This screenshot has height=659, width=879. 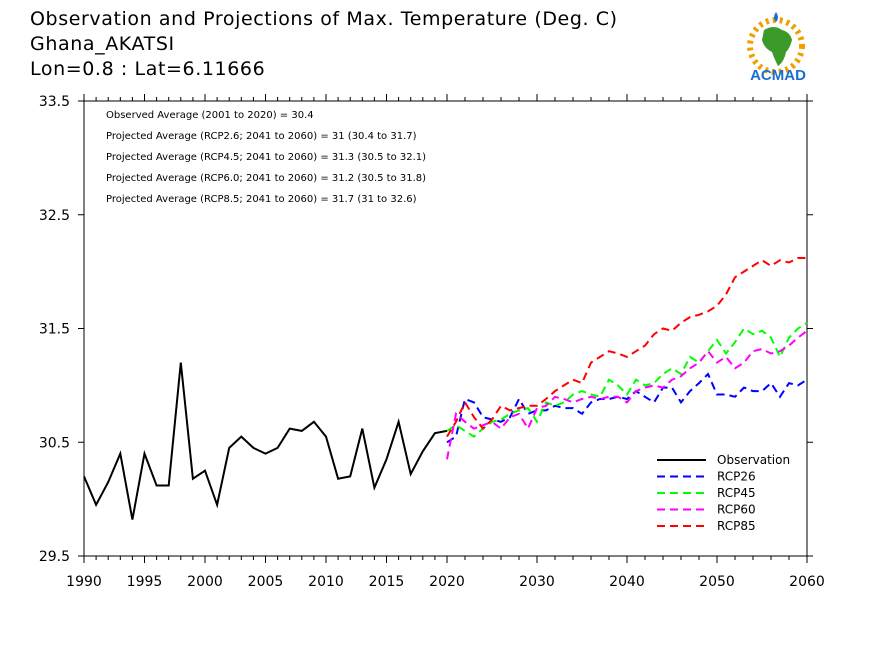 What do you see at coordinates (387, 582) in the screenshot?
I see `x-tick-label: 2015` at bounding box center [387, 582].